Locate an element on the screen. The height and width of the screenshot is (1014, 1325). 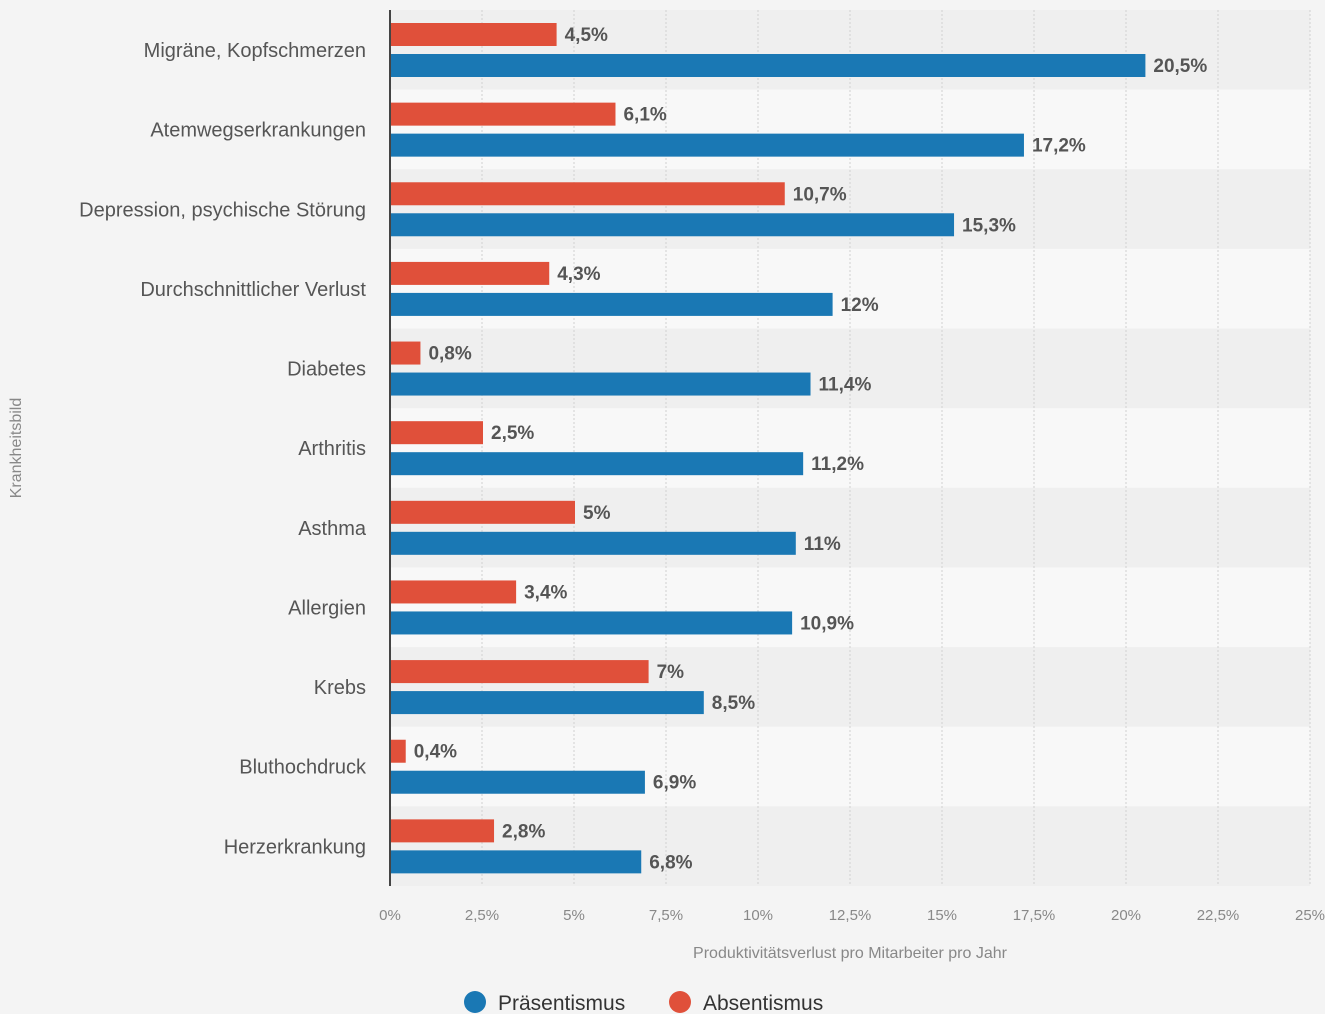
data-label-praesentismus: 10,9% is located at coordinates (827, 623).